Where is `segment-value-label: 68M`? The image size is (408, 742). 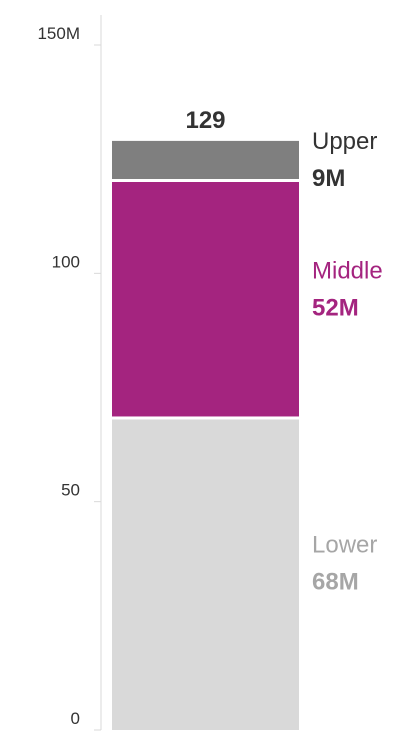
segment-value-label: 68M is located at coordinates (335, 582).